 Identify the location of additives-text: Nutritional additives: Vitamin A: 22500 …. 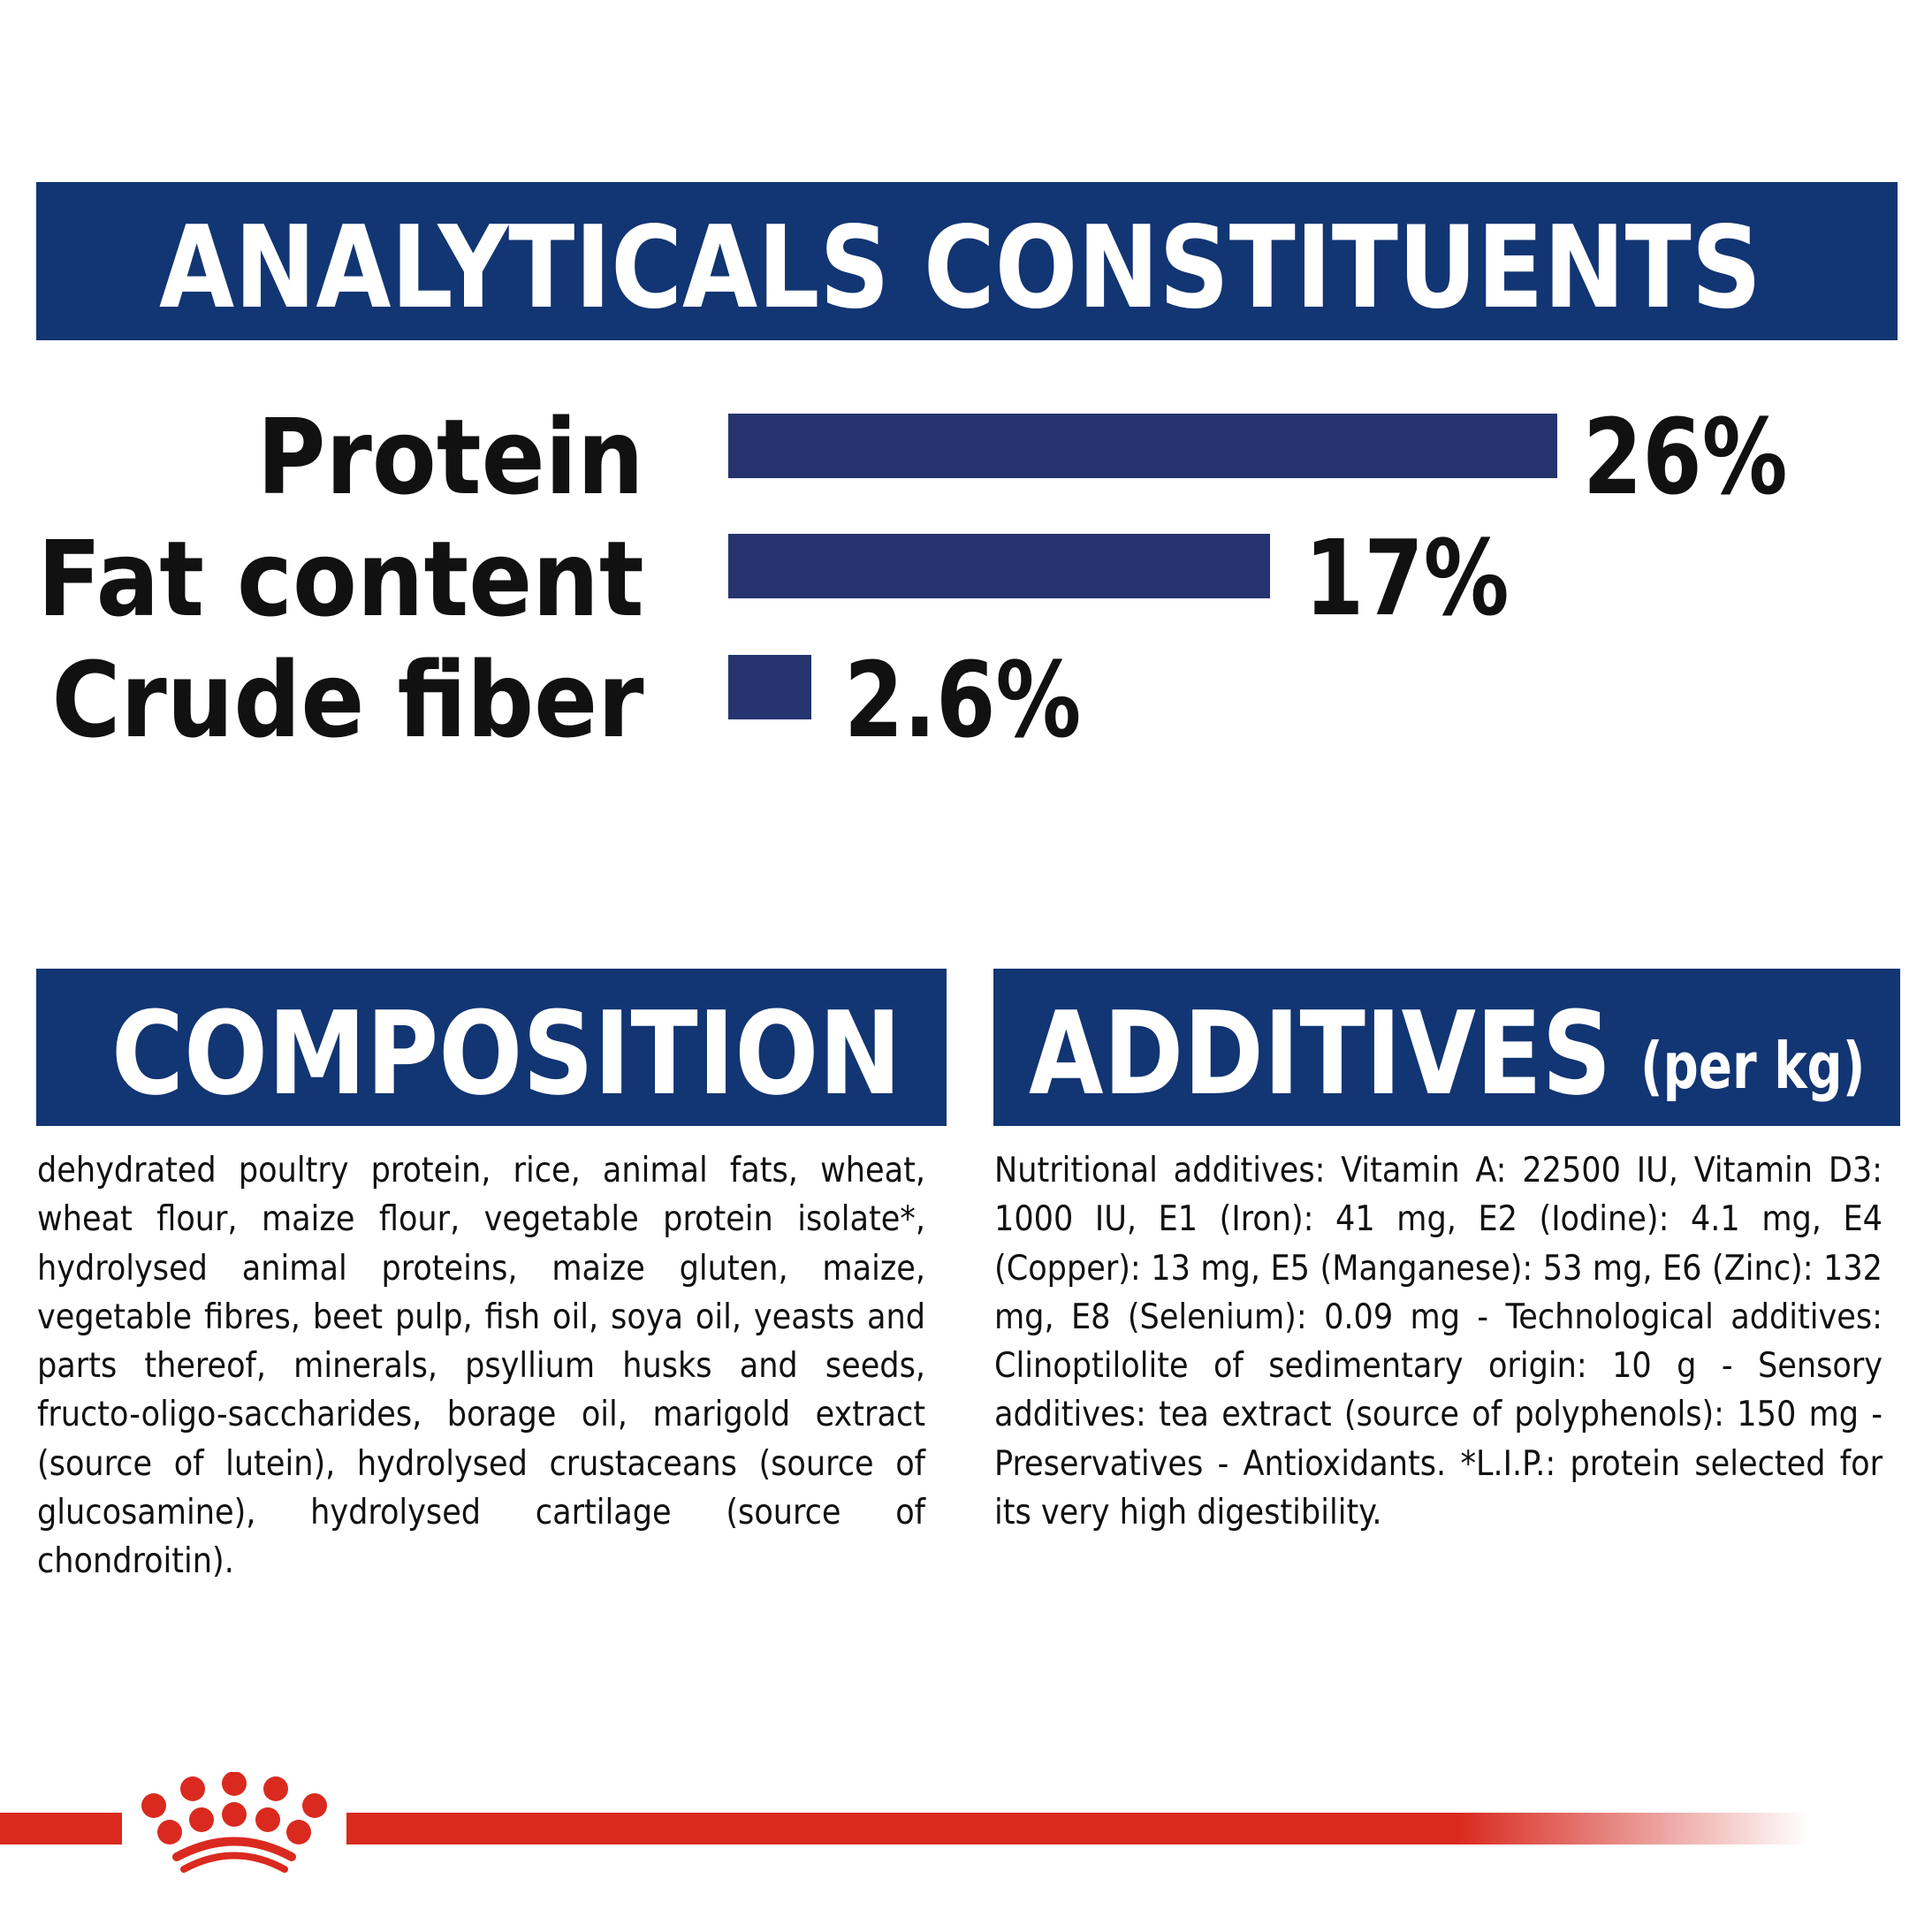
(1438, 1342).